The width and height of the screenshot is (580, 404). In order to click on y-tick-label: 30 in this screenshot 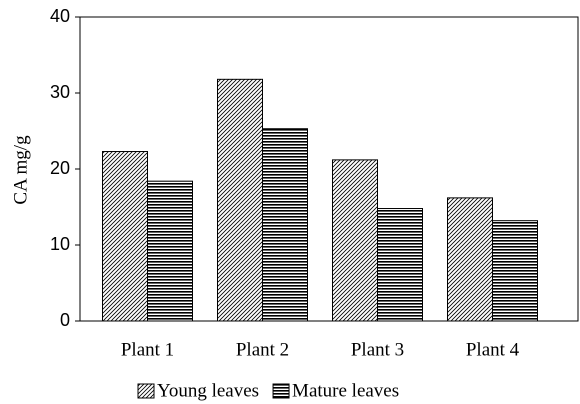, I will do `click(60, 92)`.